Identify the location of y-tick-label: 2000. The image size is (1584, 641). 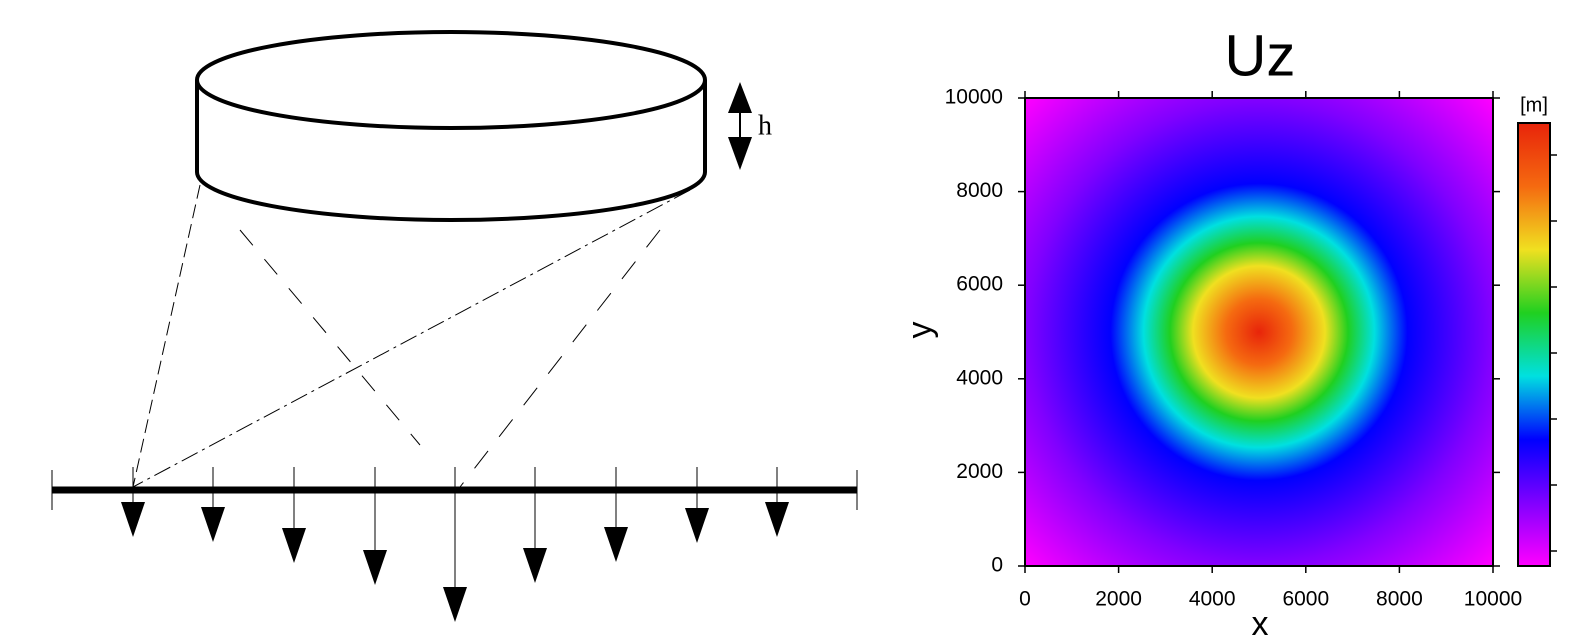
(979, 471).